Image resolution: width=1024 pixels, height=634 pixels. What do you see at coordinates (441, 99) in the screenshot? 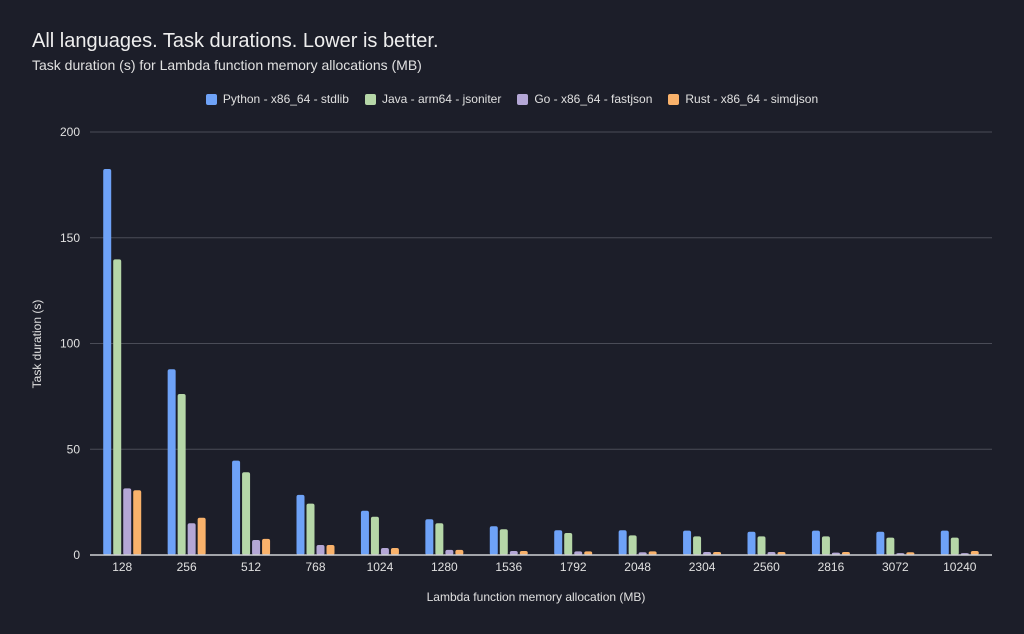
I see `legend-label: Java - arm64 - jsoniter` at bounding box center [441, 99].